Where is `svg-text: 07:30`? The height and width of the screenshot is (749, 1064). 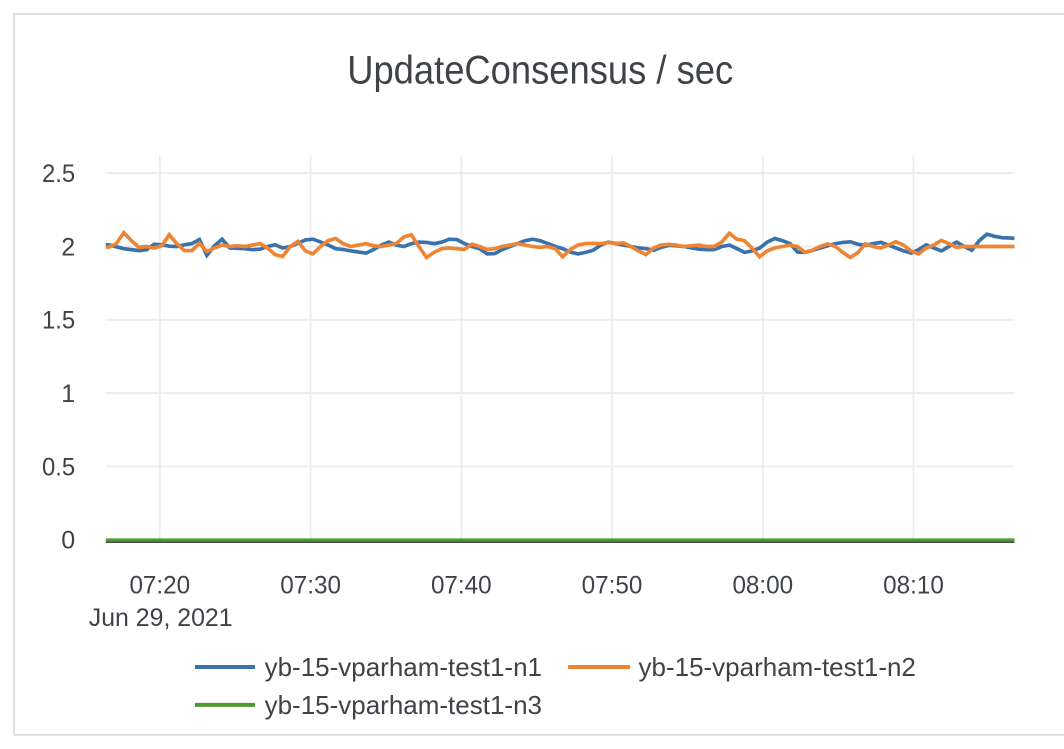
svg-text: 07:30 is located at coordinates (310, 585).